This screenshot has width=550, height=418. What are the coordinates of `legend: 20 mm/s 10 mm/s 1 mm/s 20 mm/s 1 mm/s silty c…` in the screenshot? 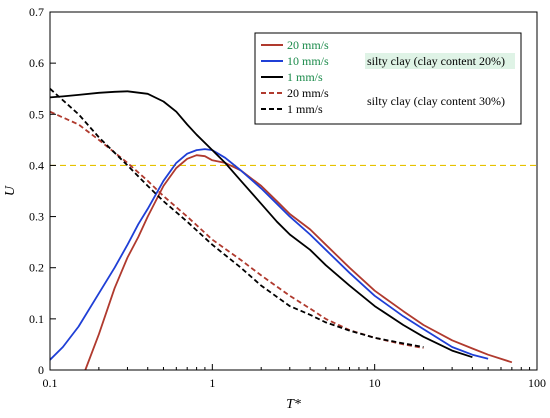 It's located at (388, 78).